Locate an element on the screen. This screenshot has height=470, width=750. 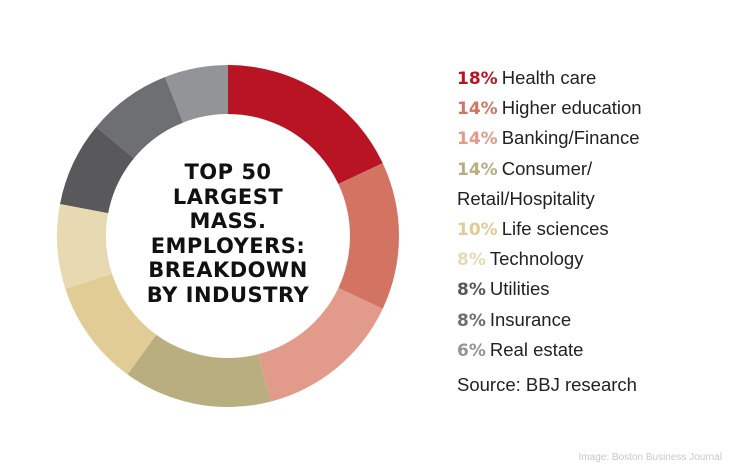
source-note: Source: BBJ research is located at coordinates (547, 384).